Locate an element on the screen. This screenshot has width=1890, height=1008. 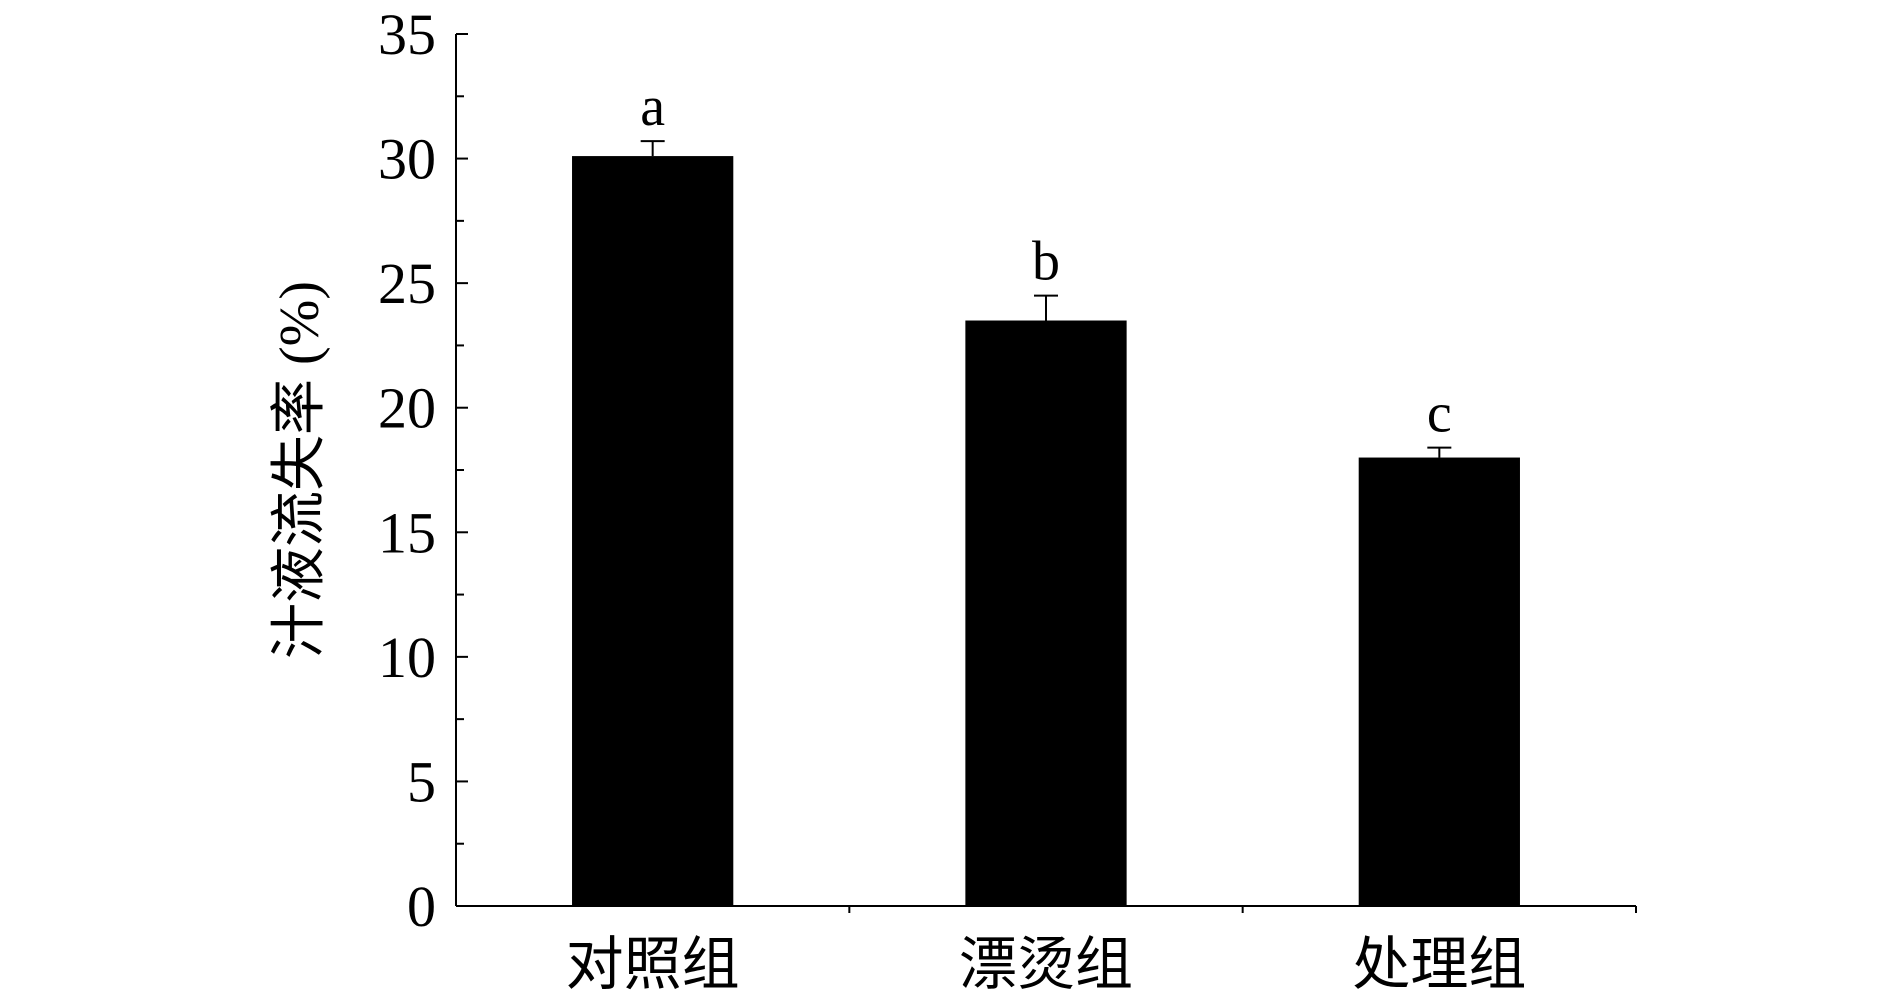
y-tick-label: 30 is located at coordinates (407, 159).